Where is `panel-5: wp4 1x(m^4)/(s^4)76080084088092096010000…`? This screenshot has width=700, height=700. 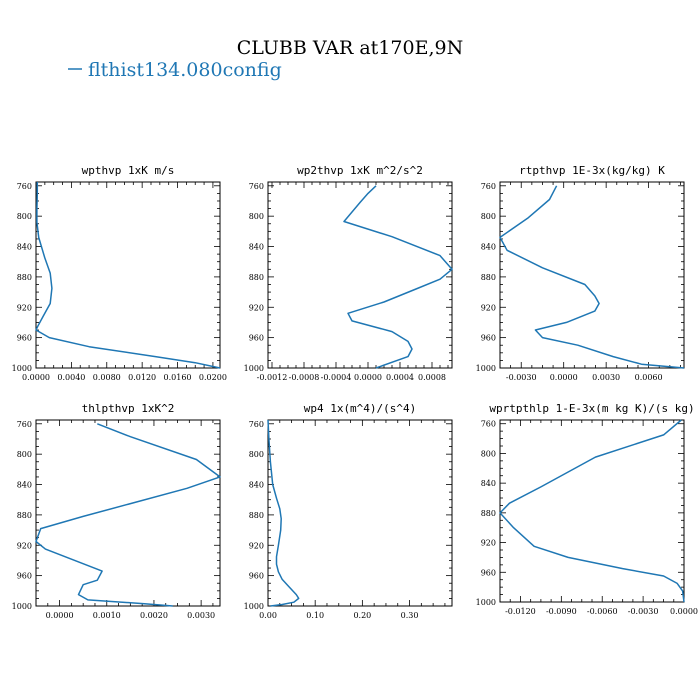
panel-5: wp4 1x(m^4)/(s^4)76080084088092096010000… is located at coordinates (348, 511).